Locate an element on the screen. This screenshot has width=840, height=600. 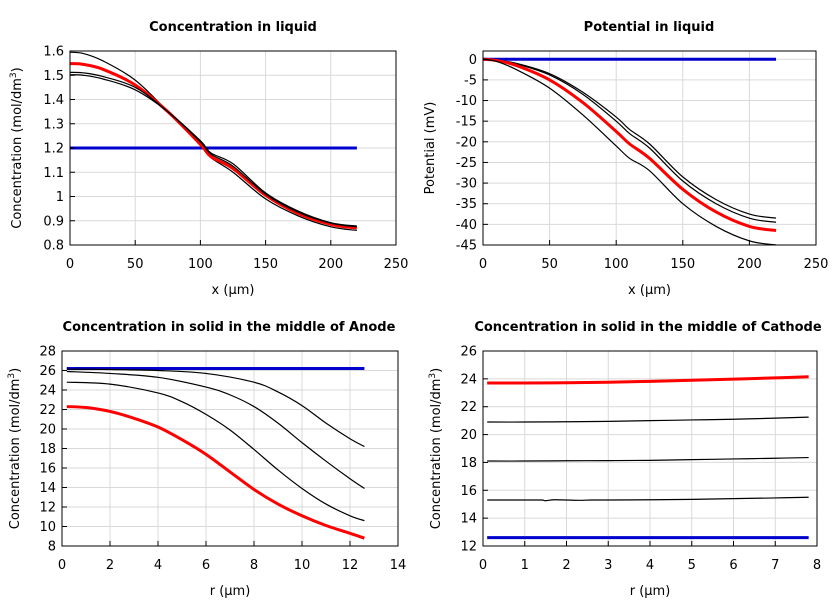
y-tick-label: -45 is located at coordinates (466, 246).